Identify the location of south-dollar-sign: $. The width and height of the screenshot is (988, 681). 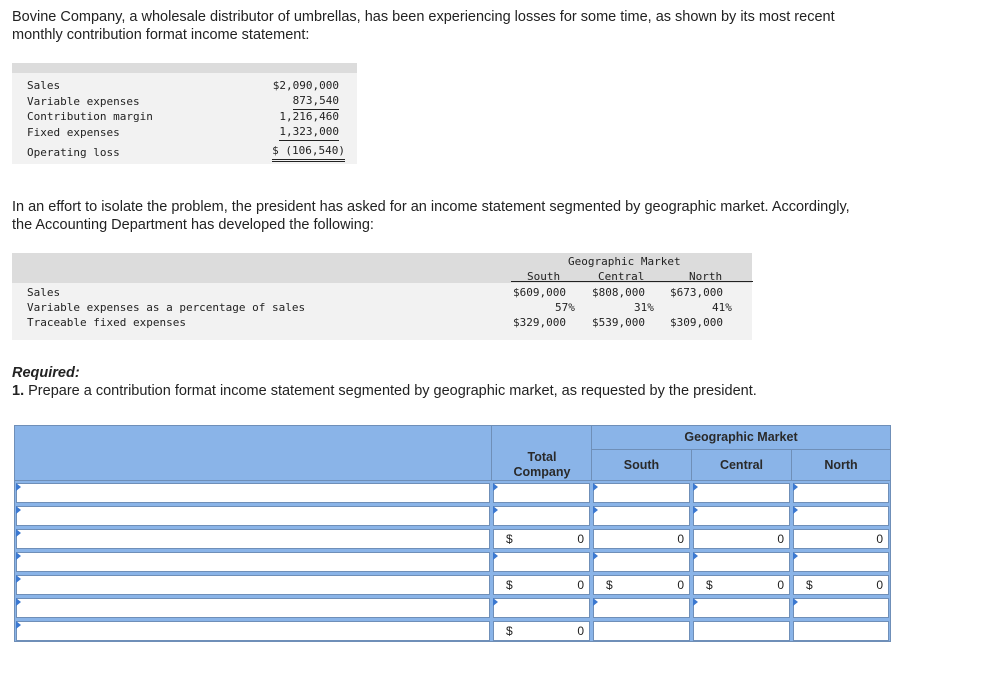
(609, 585).